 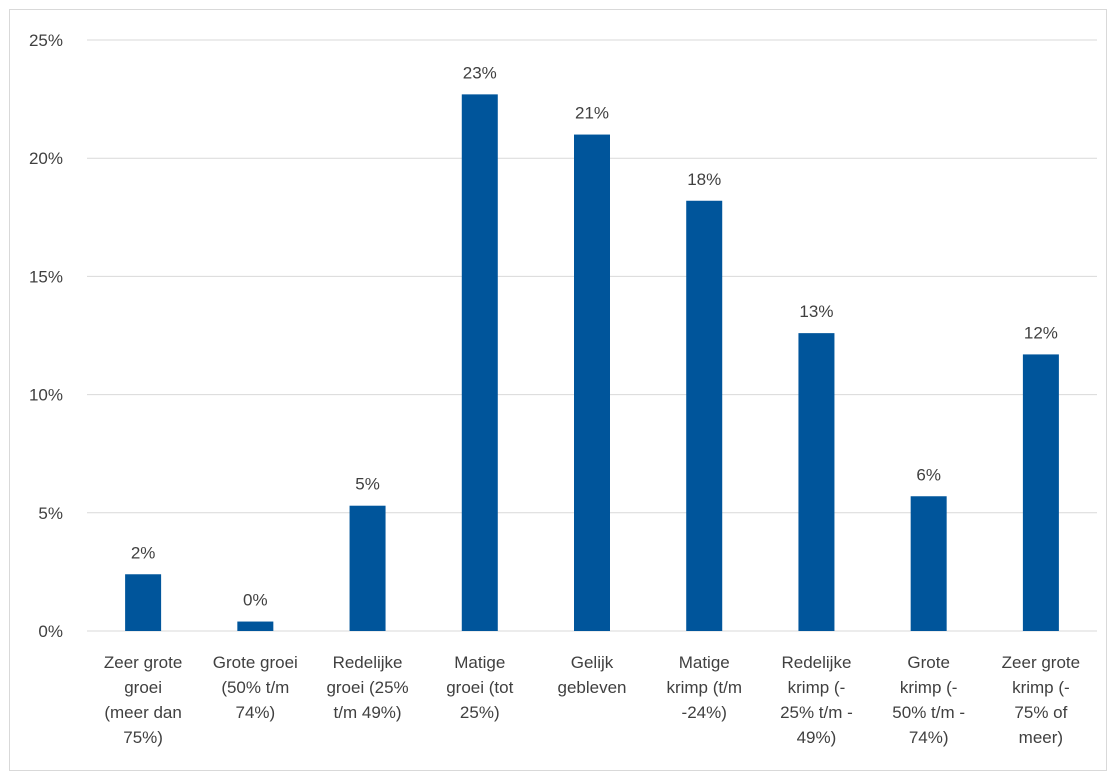 I want to click on data-label: 13%, so click(x=816, y=311).